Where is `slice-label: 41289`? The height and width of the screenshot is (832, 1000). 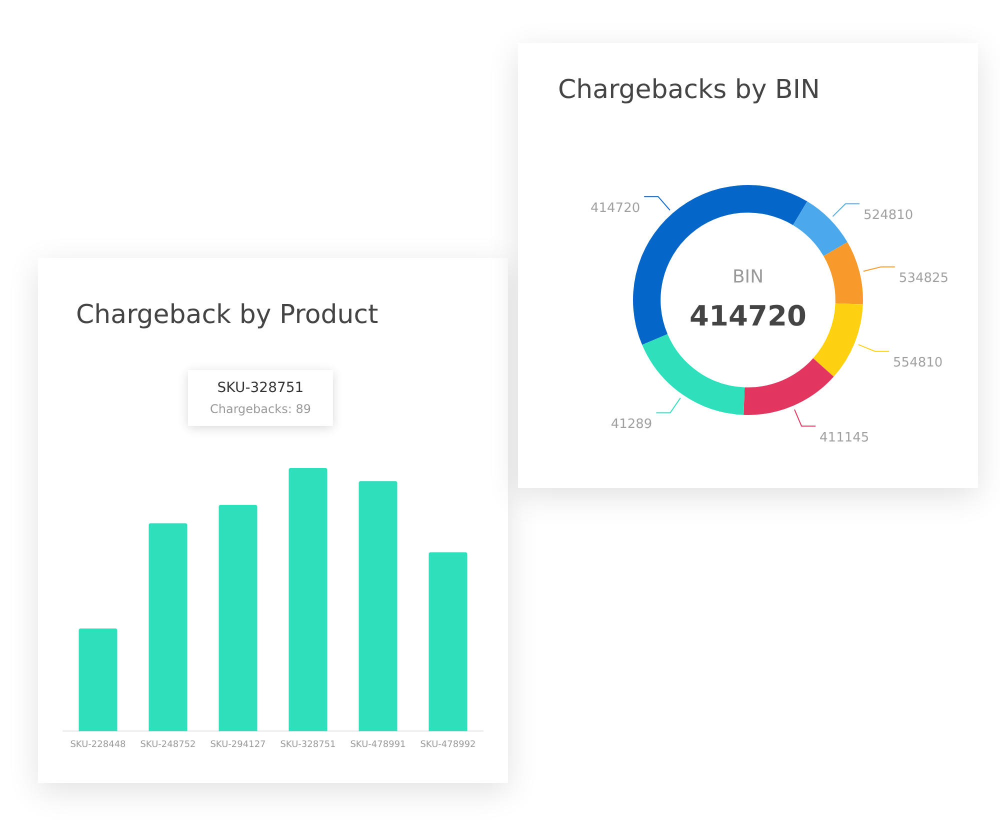
slice-label: 41289 is located at coordinates (631, 424).